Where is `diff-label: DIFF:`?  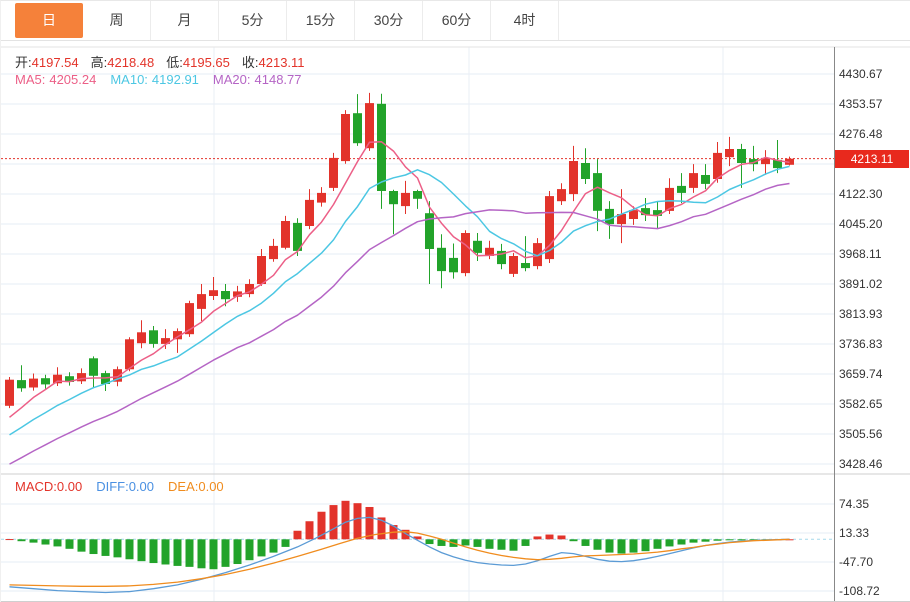 diff-label: DIFF: is located at coordinates (112, 486).